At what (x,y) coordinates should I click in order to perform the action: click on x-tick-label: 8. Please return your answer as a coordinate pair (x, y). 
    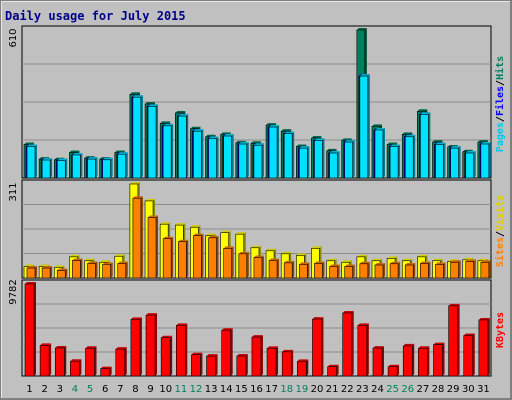
    Looking at the image, I should click on (135, 389).